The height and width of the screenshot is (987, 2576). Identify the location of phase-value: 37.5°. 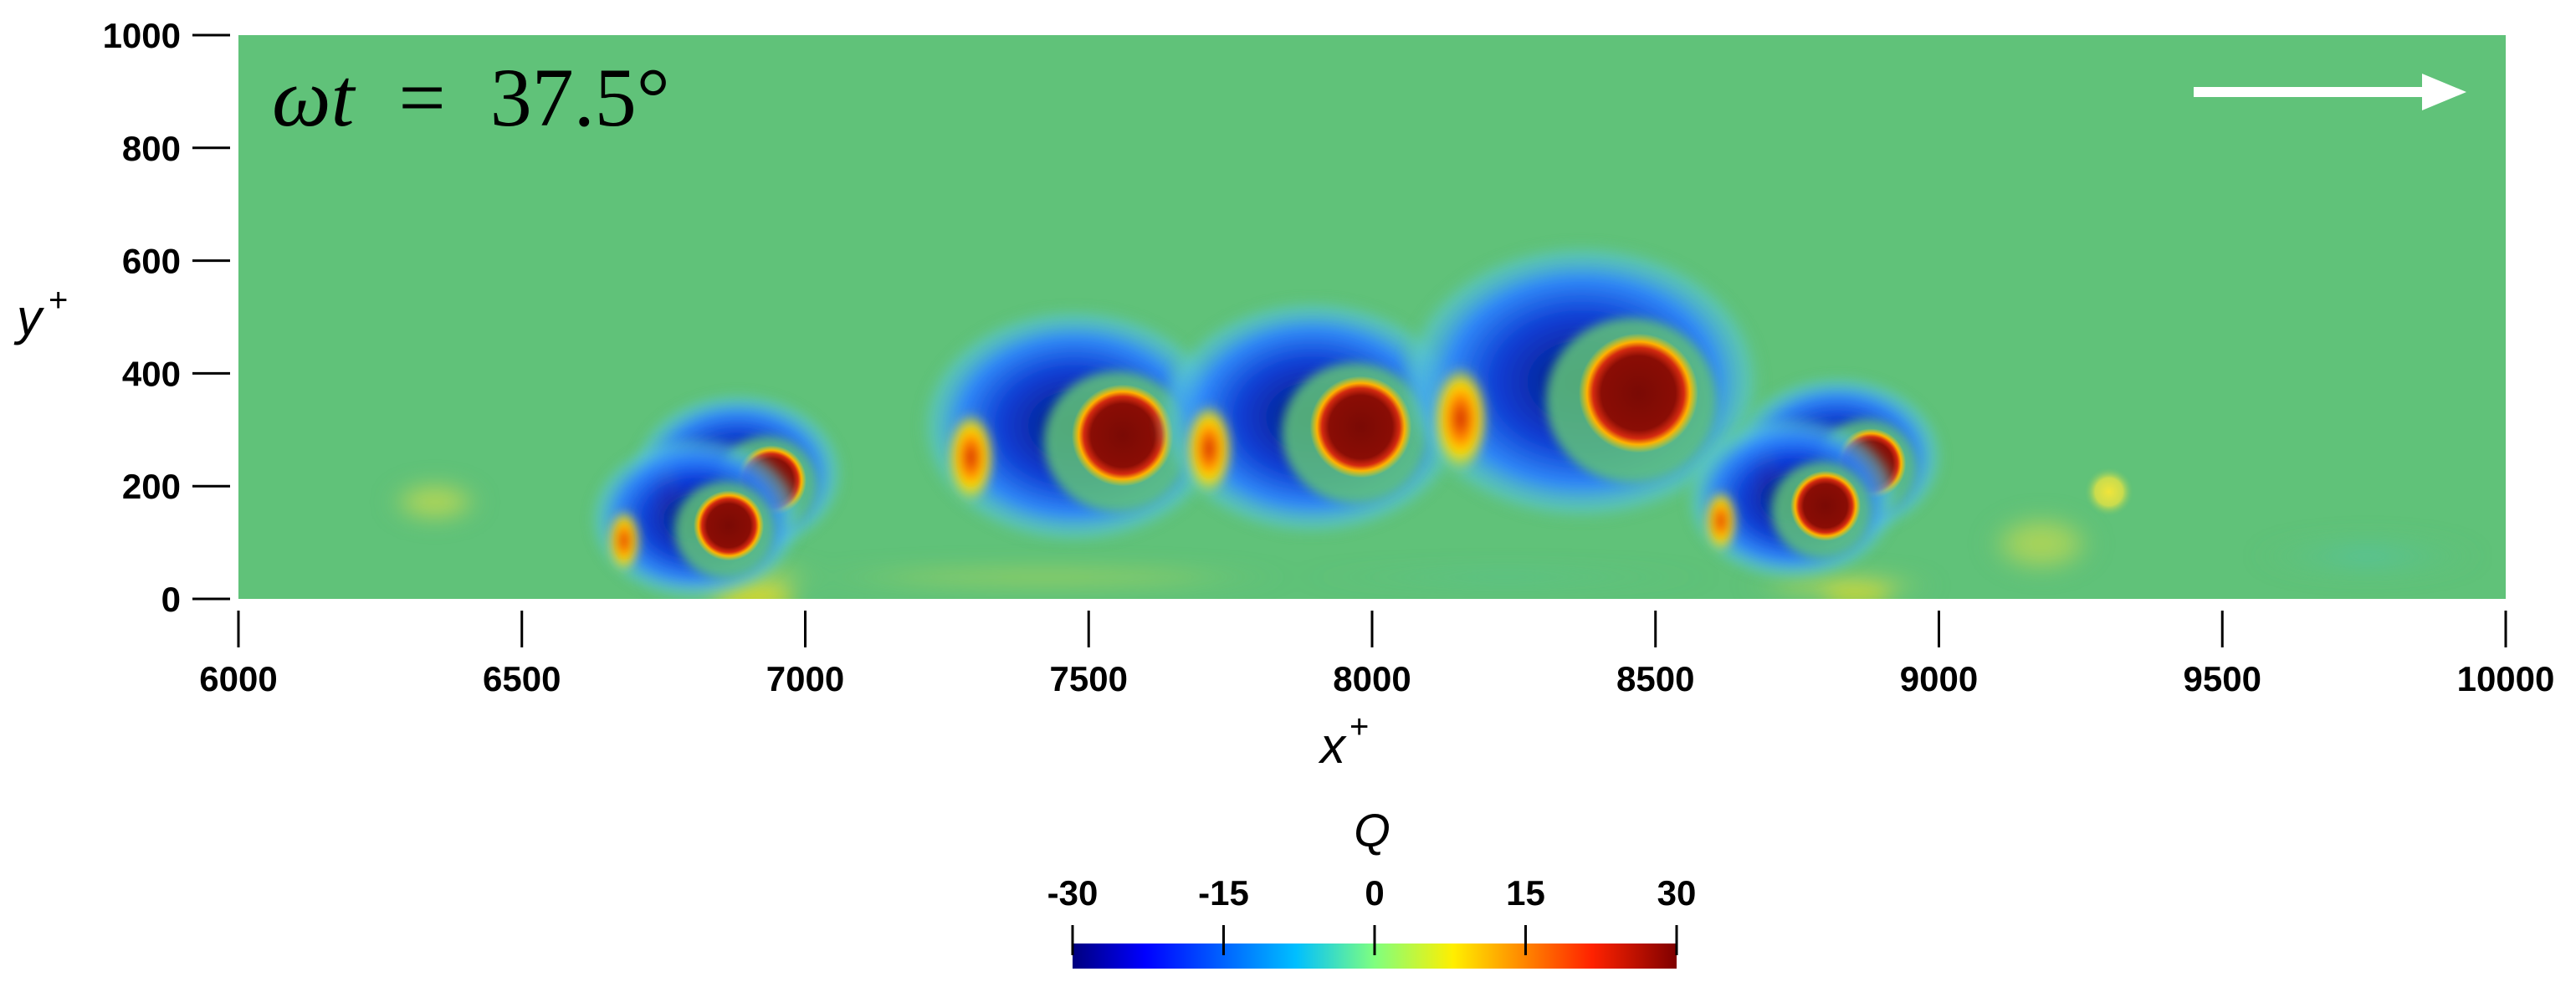
(580, 97).